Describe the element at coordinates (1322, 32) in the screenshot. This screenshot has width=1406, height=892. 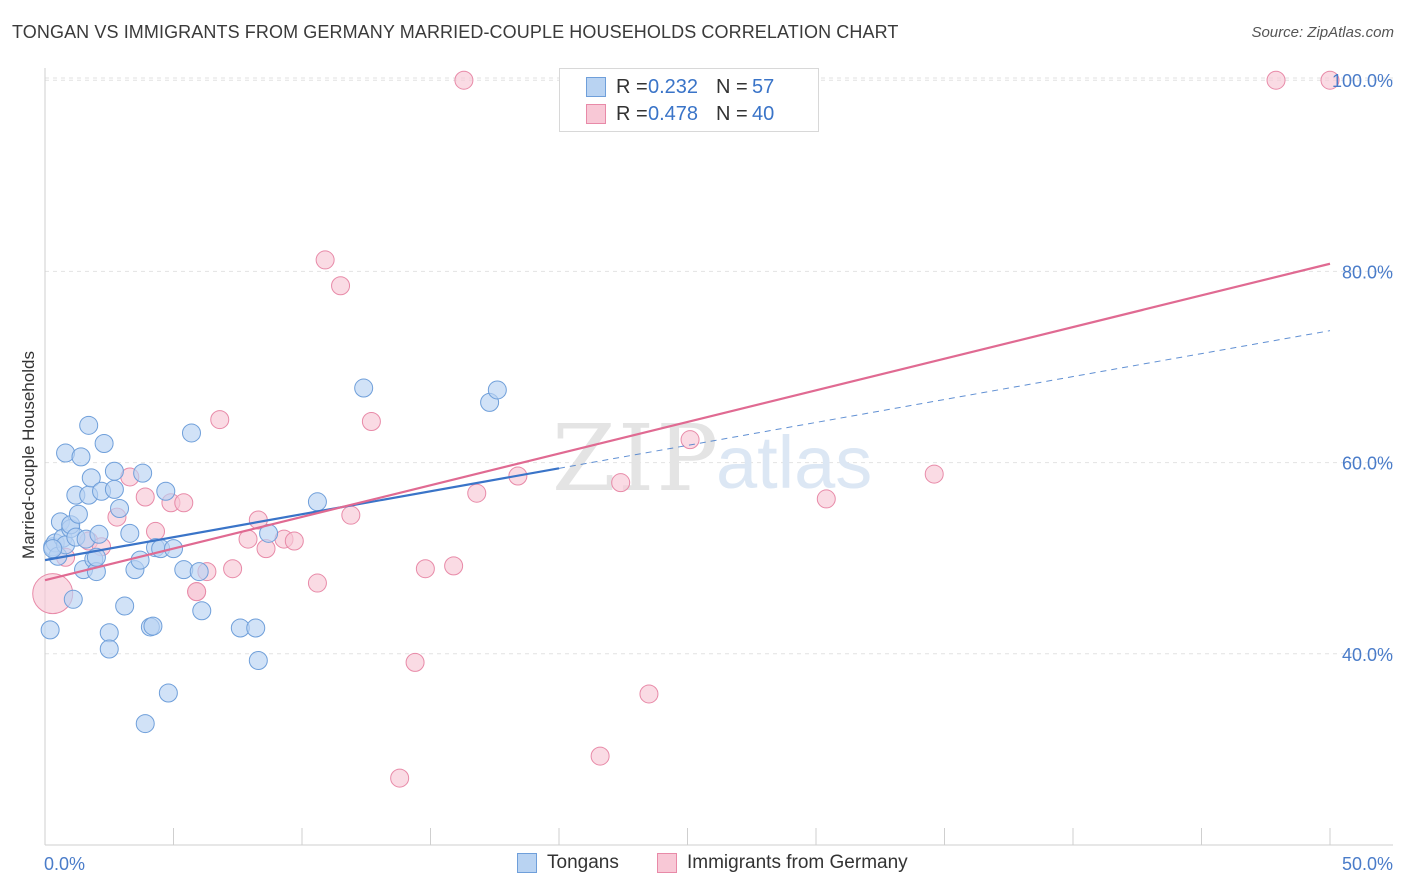
I see `source-credit: Source: ZipAtlas.com` at that location.